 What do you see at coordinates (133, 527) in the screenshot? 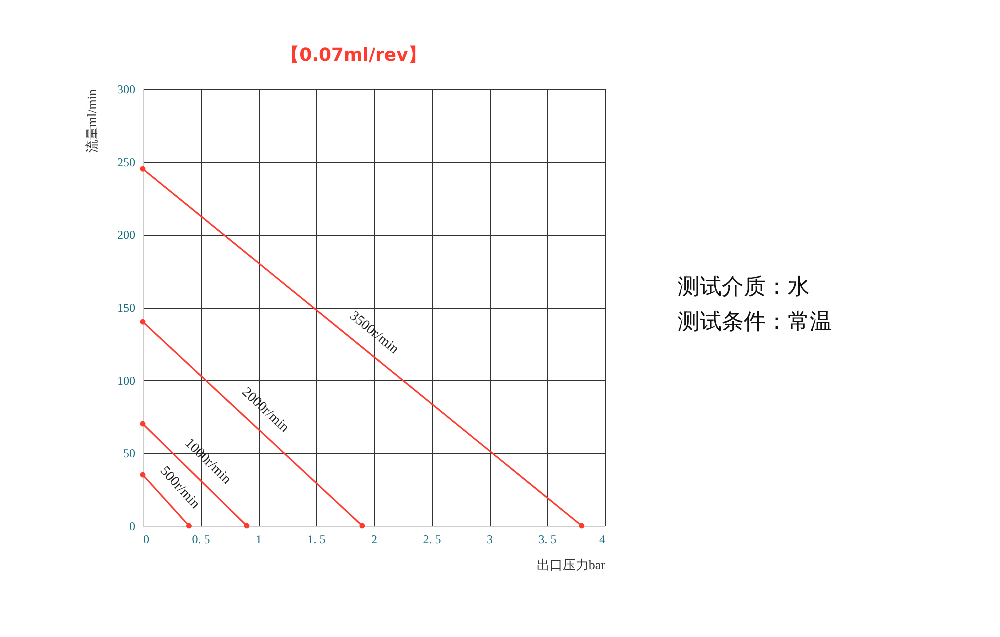
I see `y-tick-label: 0` at bounding box center [133, 527].